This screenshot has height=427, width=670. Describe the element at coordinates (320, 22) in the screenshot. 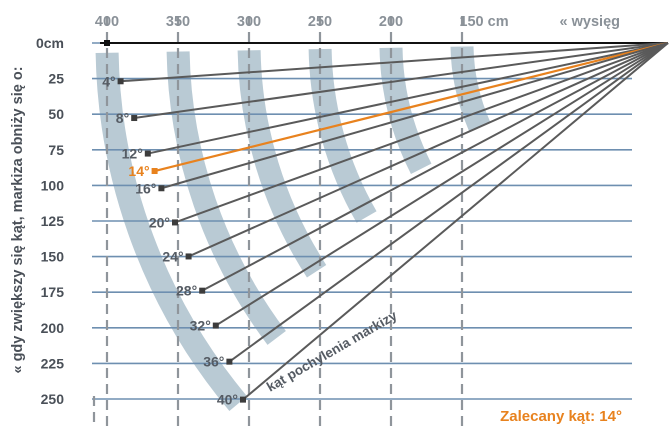

I see `extension-tick-label: 250` at that location.